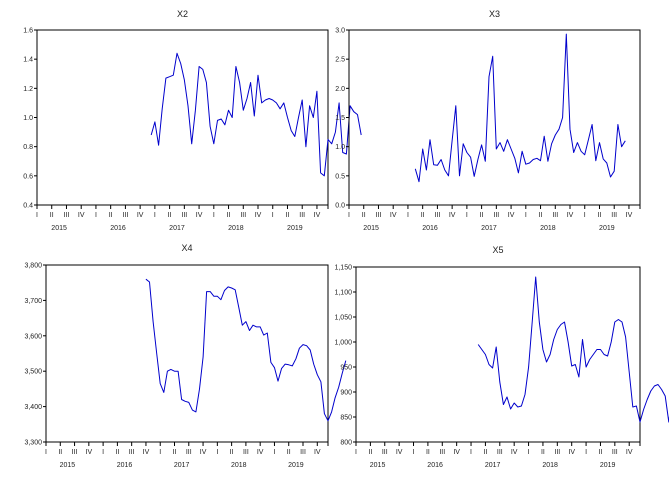  Describe the element at coordinates (33, 372) in the screenshot. I see `y-tick-label: 3,500` at that location.